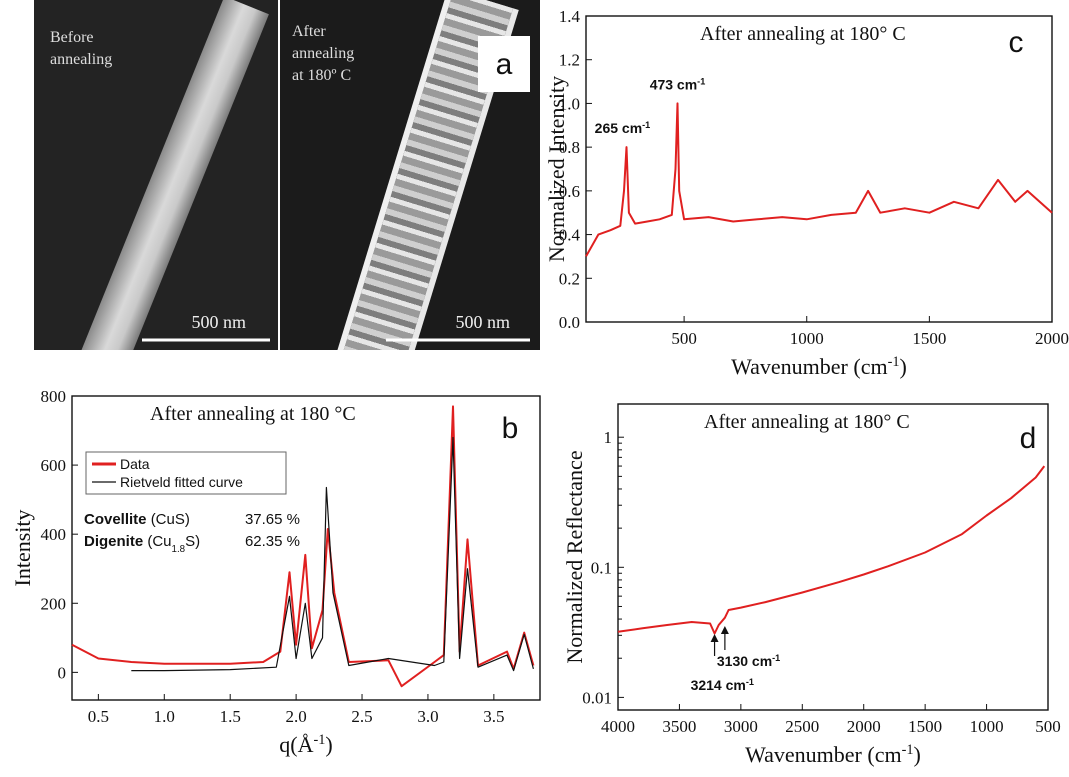 Image resolution: width=1069 pixels, height=777 pixels. Describe the element at coordinates (230, 716) in the screenshot. I see `x-tick-label: 1.5` at that location.